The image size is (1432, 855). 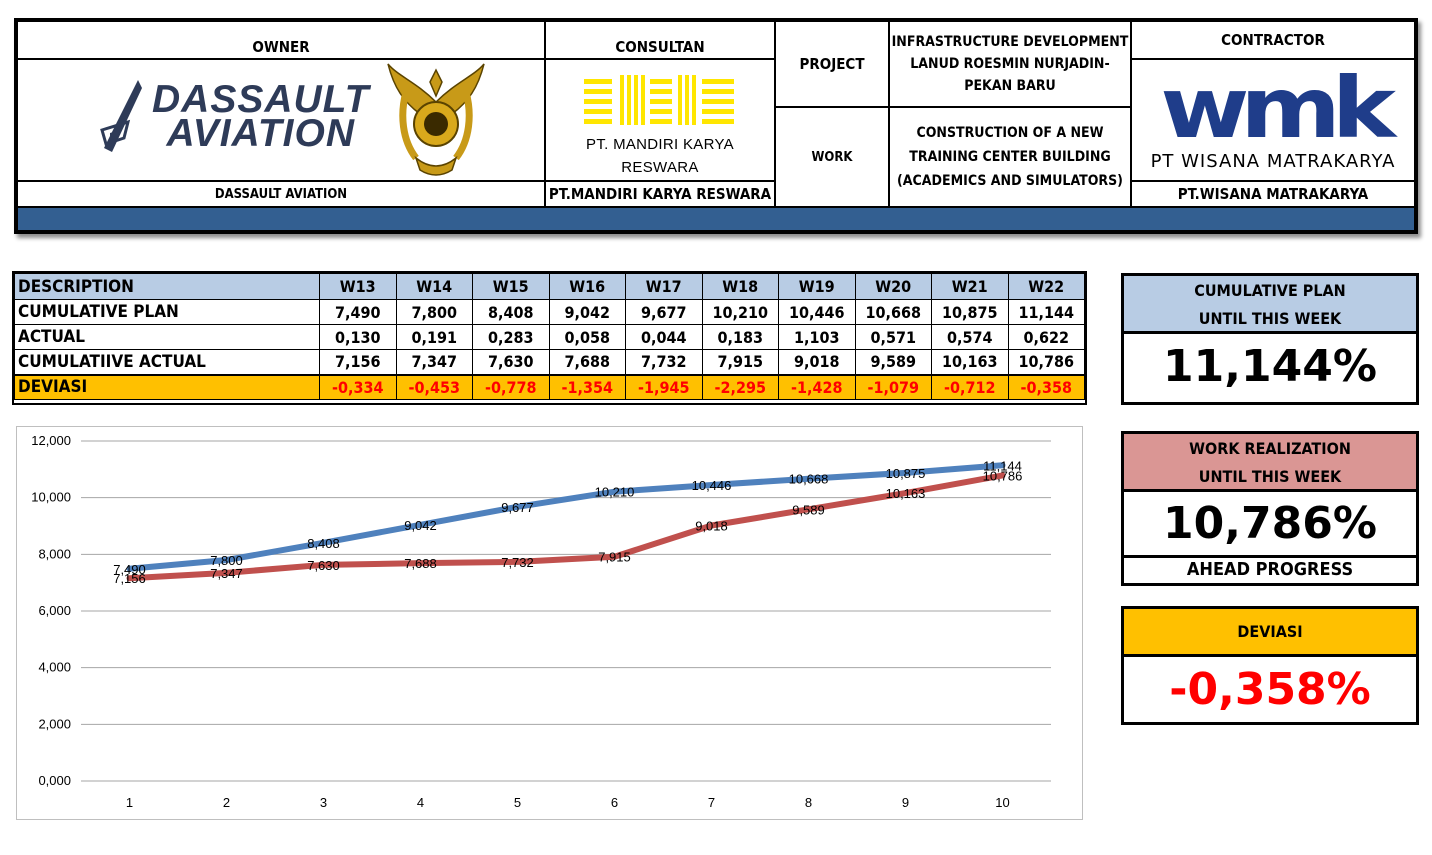 I want to click on contractor-name: PT.WISANA MATRAKARYA, so click(x=1273, y=193).